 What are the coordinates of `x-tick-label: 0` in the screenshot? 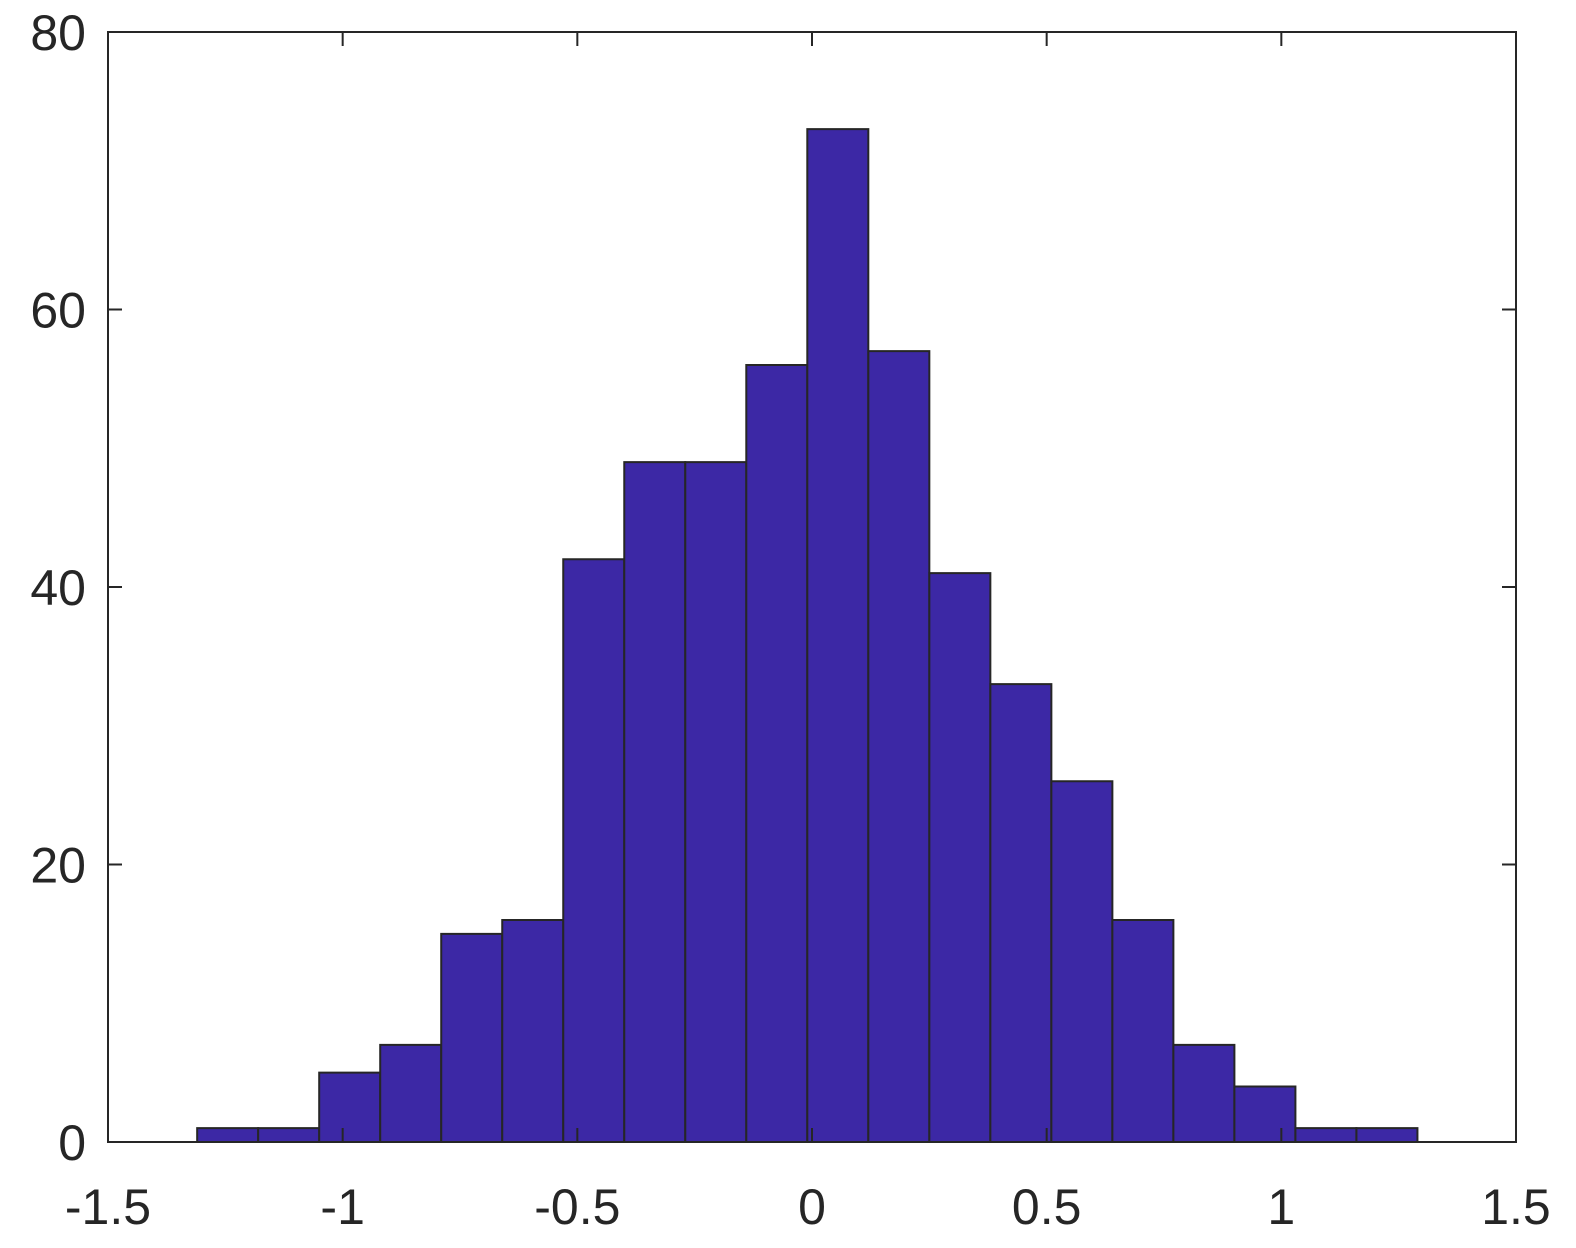 It's located at (812, 1207).